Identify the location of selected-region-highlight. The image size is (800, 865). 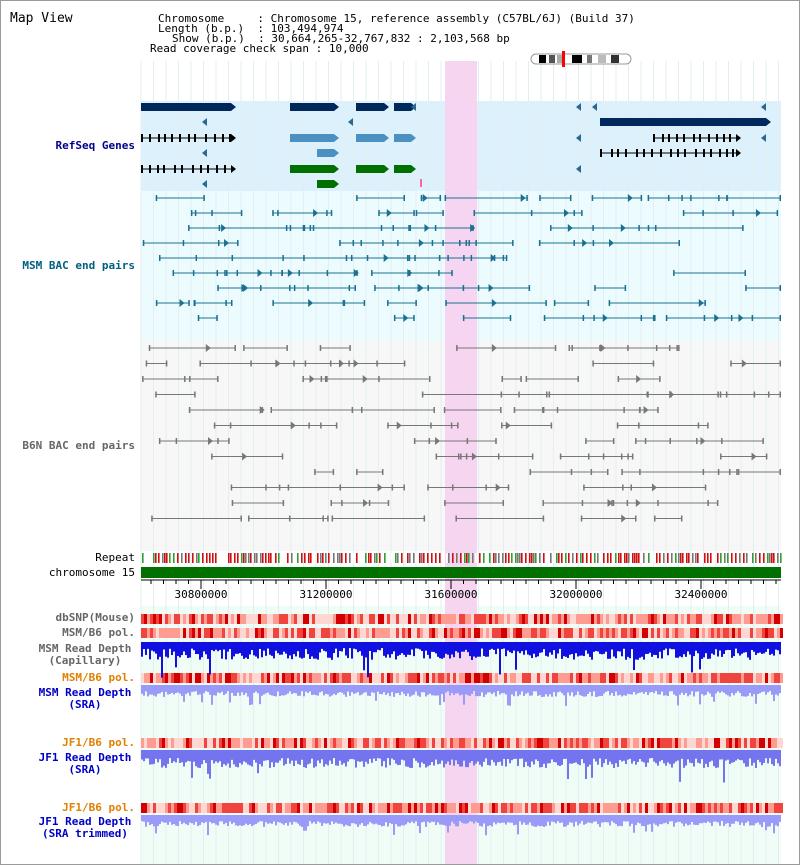
(461, 462).